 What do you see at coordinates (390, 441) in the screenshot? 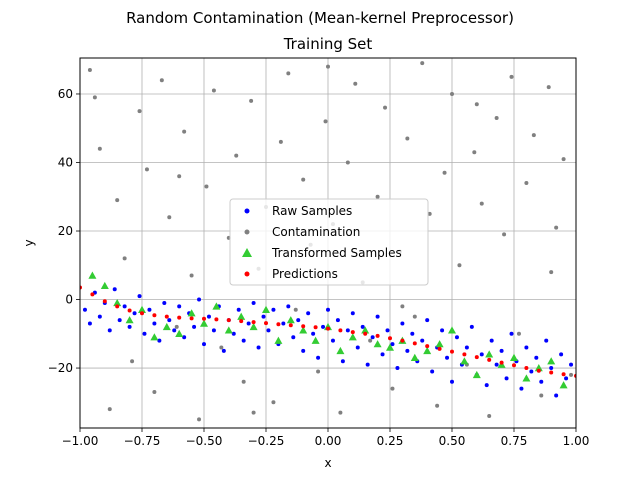
I see `x-tick-label: 0.25` at bounding box center [390, 441].